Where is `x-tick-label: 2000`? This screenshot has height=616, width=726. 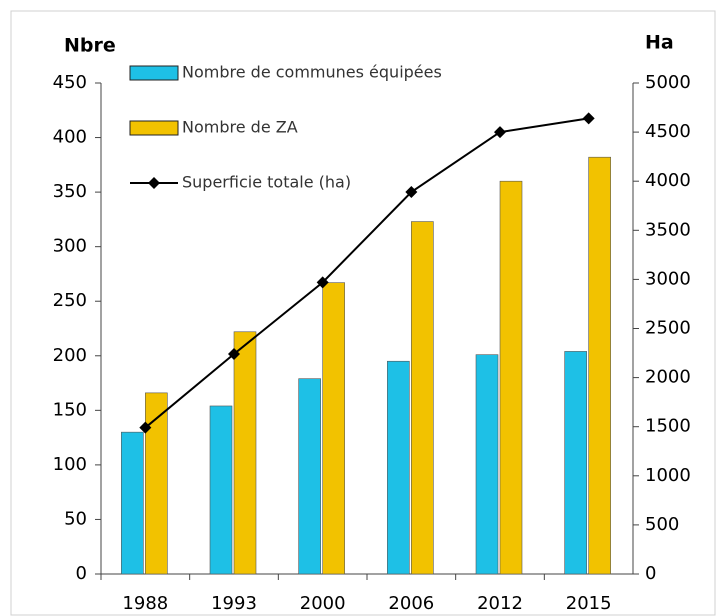
x-tick-label: 2000 is located at coordinates (323, 603).